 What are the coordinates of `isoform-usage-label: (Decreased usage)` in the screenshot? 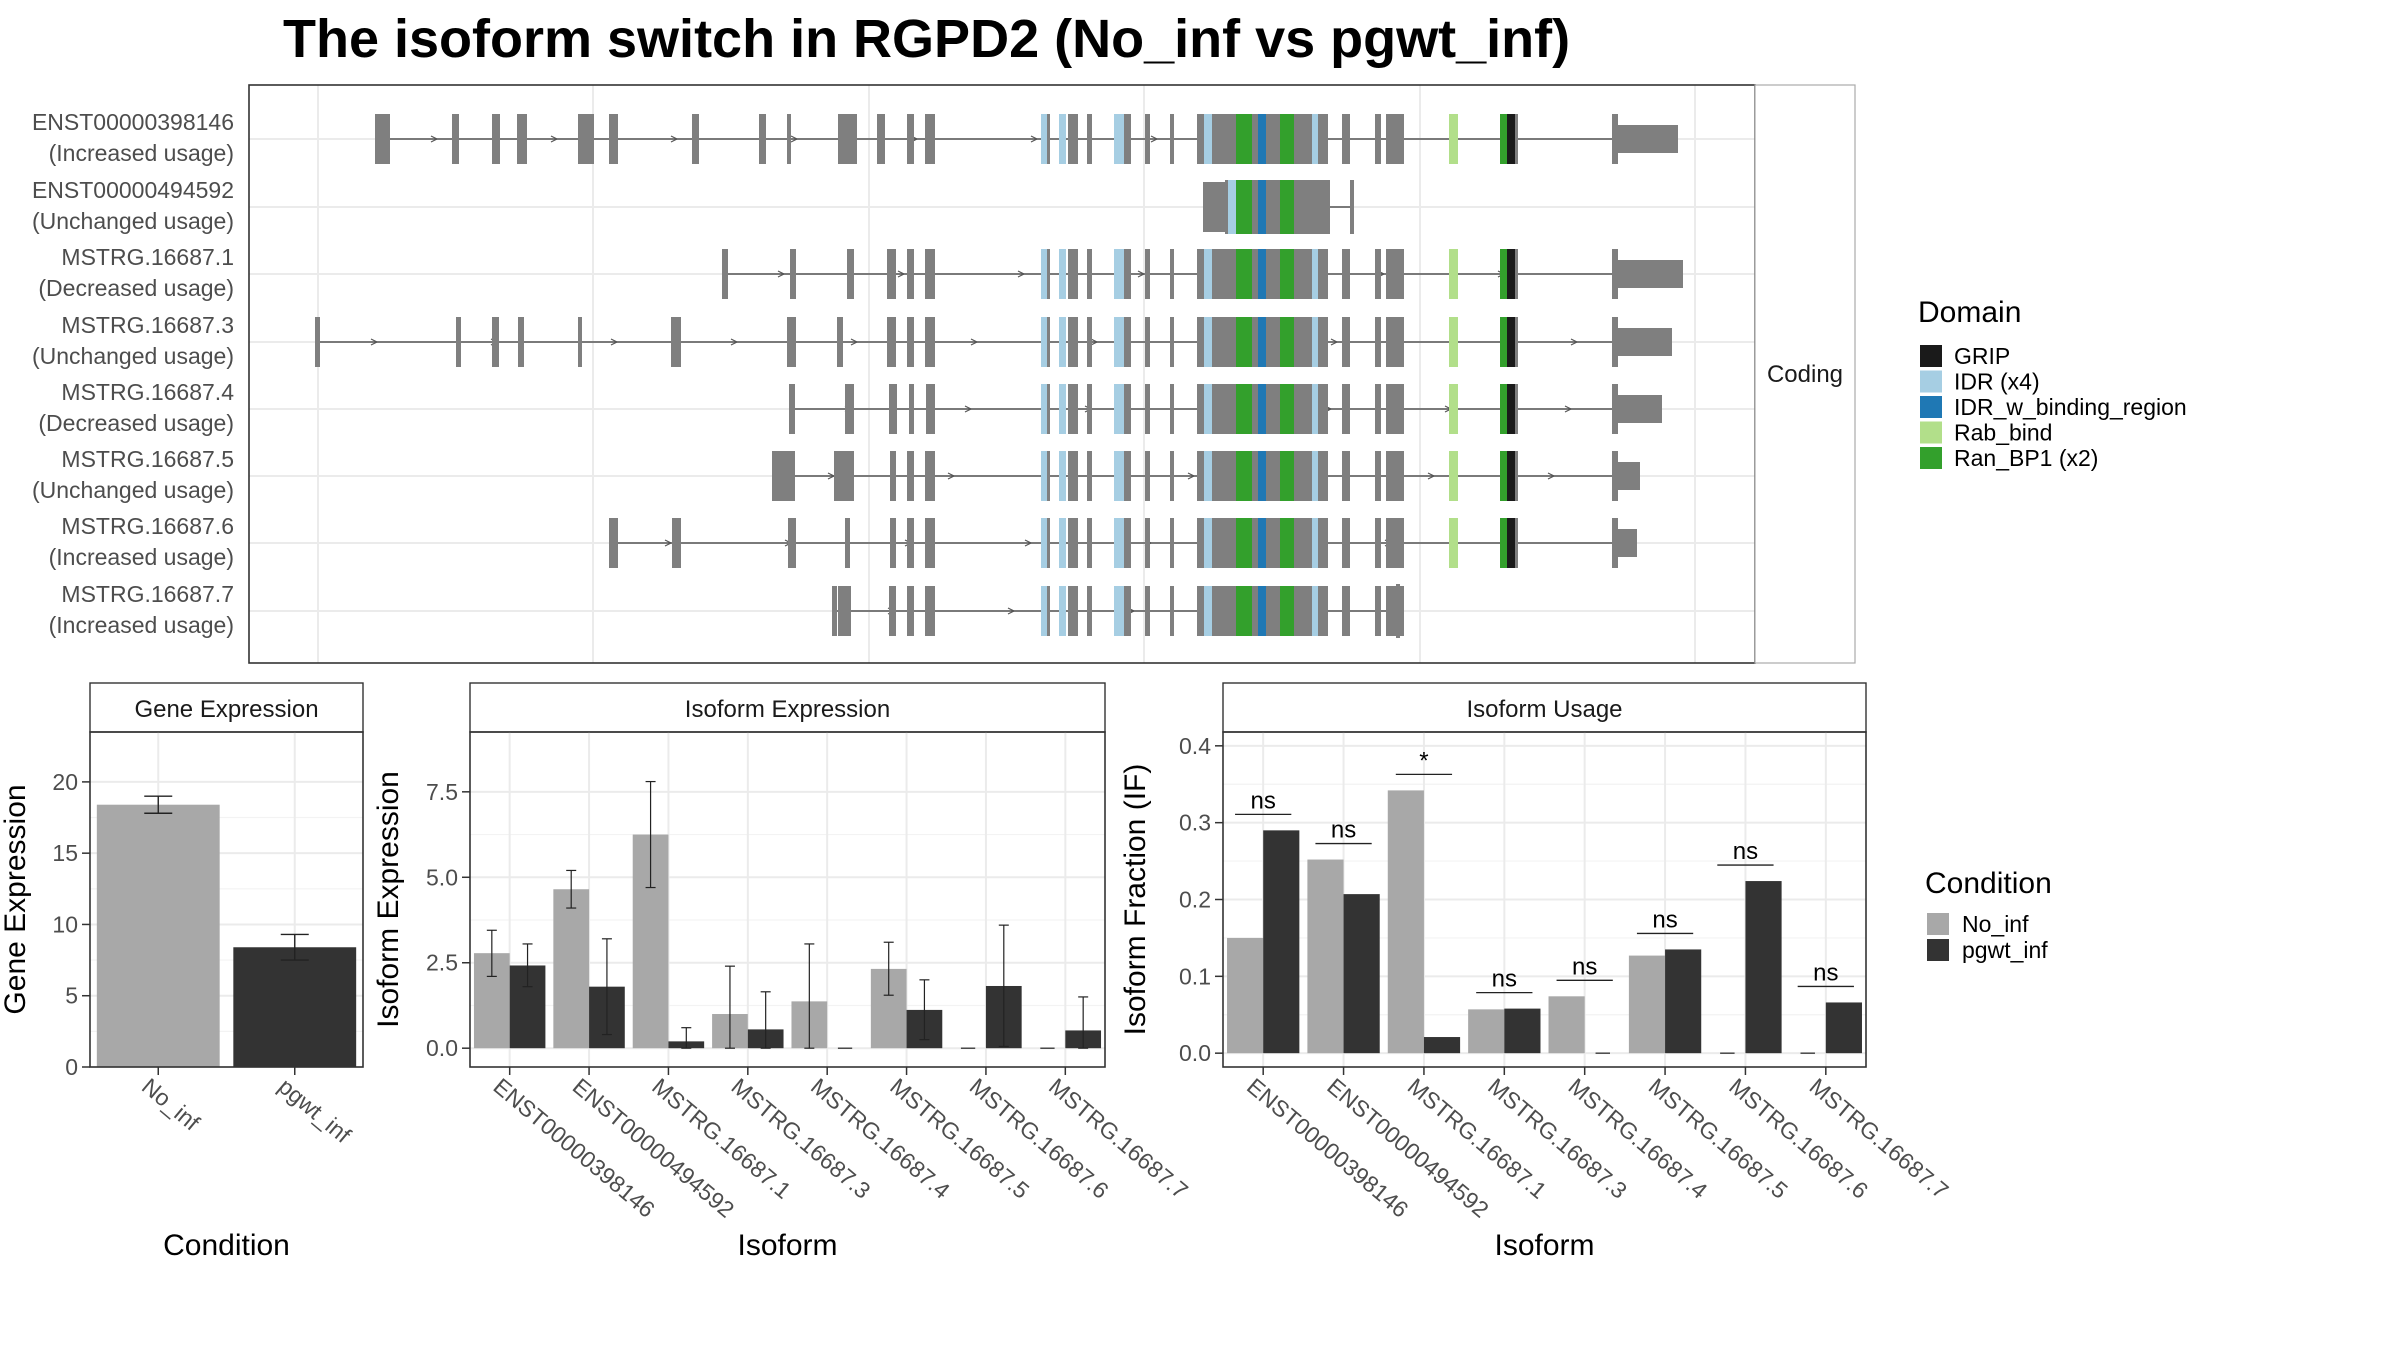 It's located at (136, 288).